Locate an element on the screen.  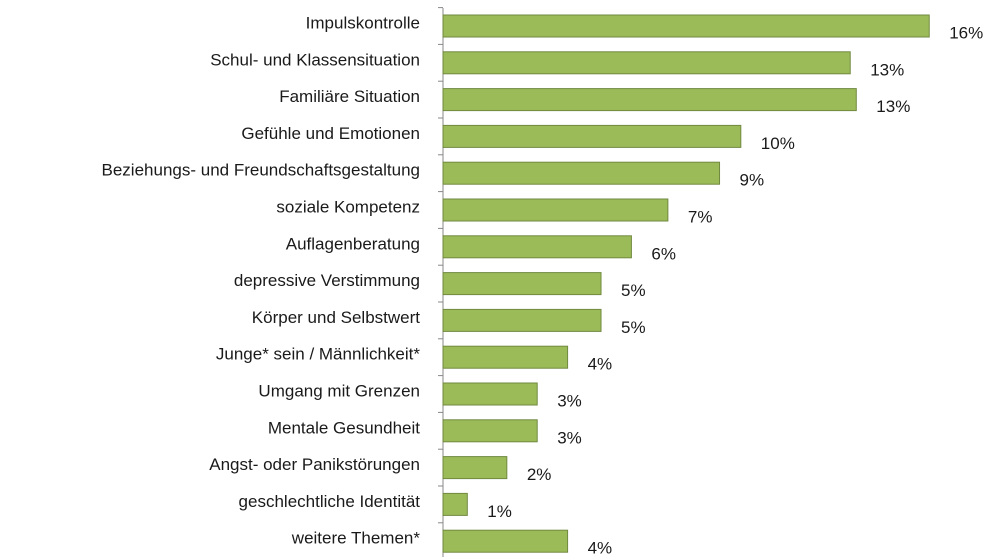
y-tick-label: geschlechtliche Identität is located at coordinates (330, 501).